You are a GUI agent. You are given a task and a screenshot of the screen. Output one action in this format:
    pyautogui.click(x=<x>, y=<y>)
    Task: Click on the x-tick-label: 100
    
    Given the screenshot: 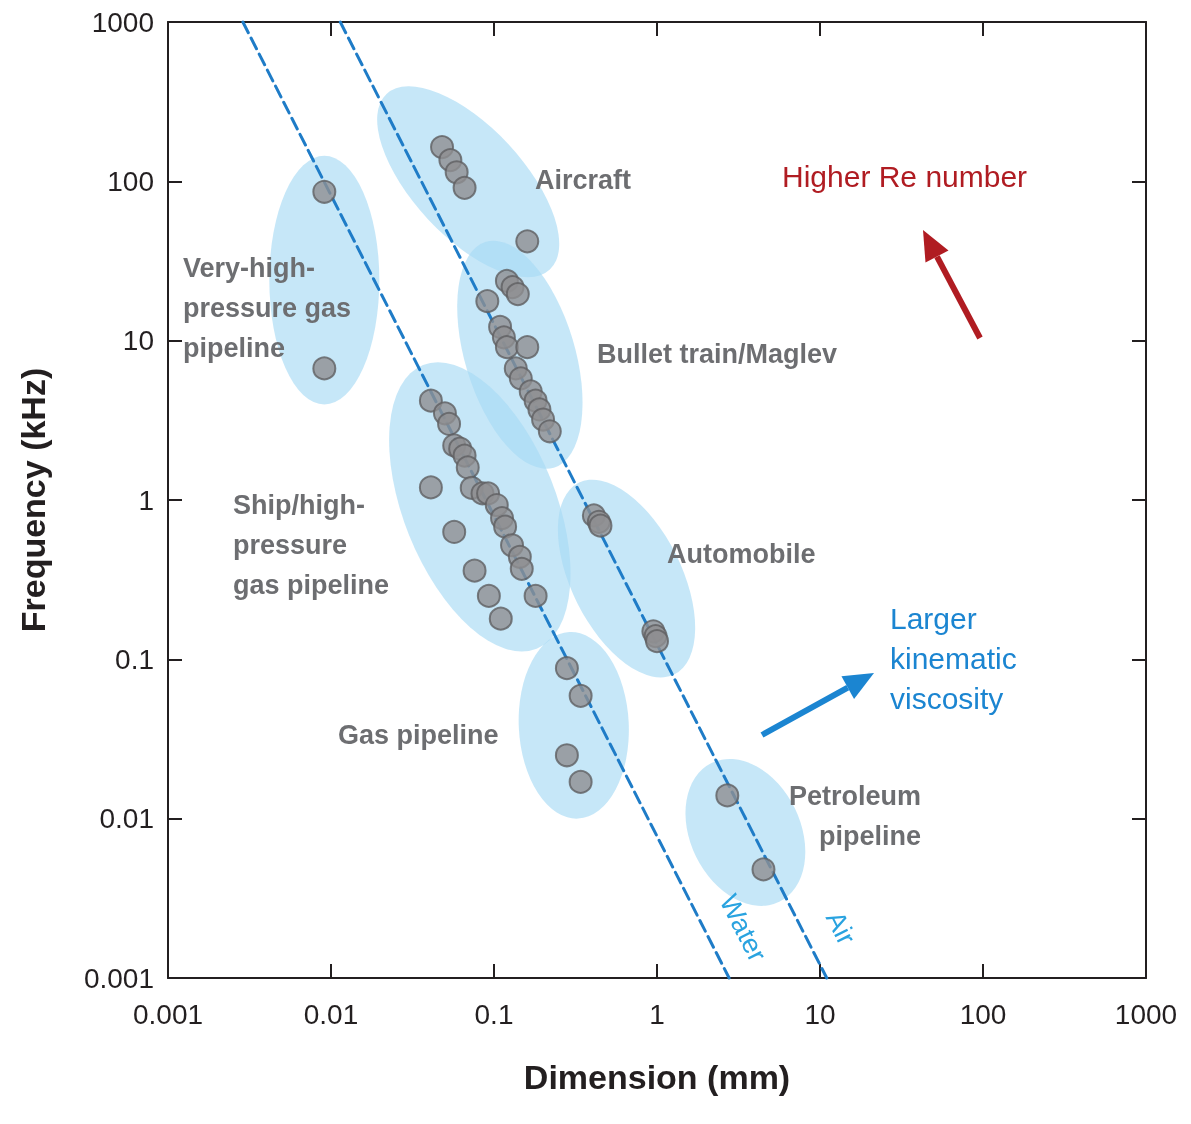 What is the action you would take?
    pyautogui.click(x=983, y=1014)
    